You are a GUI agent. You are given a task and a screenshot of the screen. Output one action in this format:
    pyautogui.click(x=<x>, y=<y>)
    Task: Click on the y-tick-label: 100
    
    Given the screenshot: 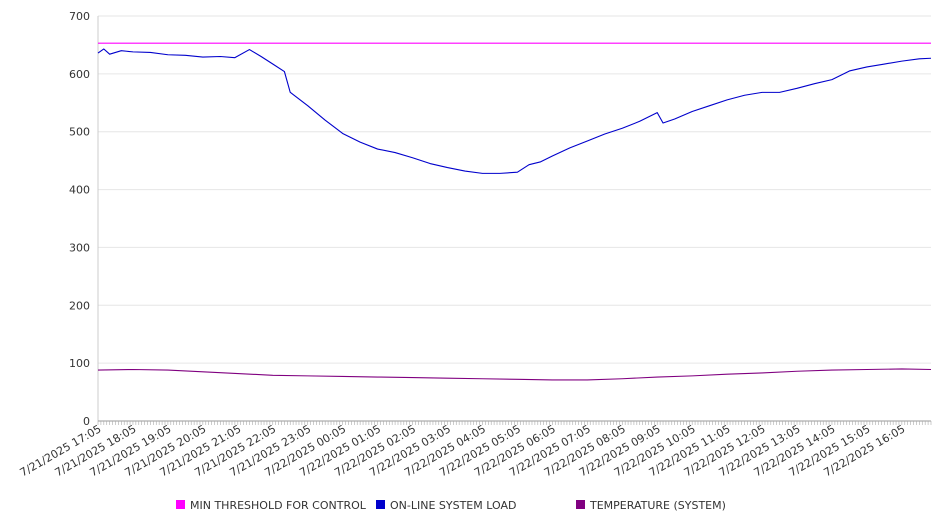 What is the action you would take?
    pyautogui.click(x=79, y=363)
    